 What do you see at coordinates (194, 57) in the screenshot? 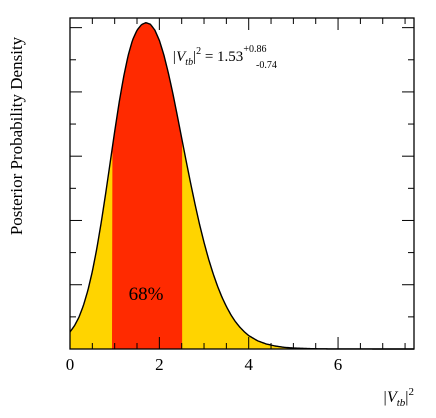
I see `ann-post: |` at bounding box center [194, 57].